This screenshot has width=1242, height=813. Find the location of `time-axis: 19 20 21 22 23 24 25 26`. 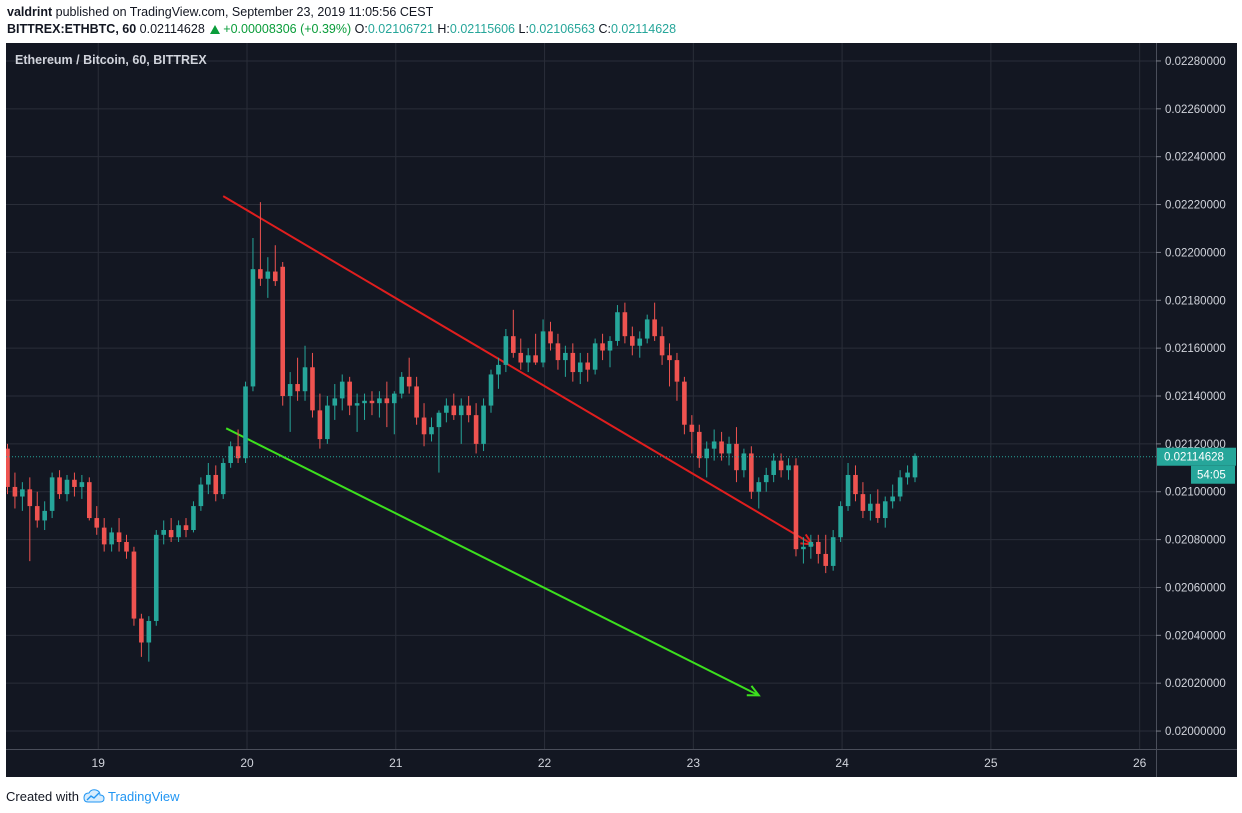

time-axis: 19 20 21 22 23 24 25 26 is located at coordinates (619, 763).